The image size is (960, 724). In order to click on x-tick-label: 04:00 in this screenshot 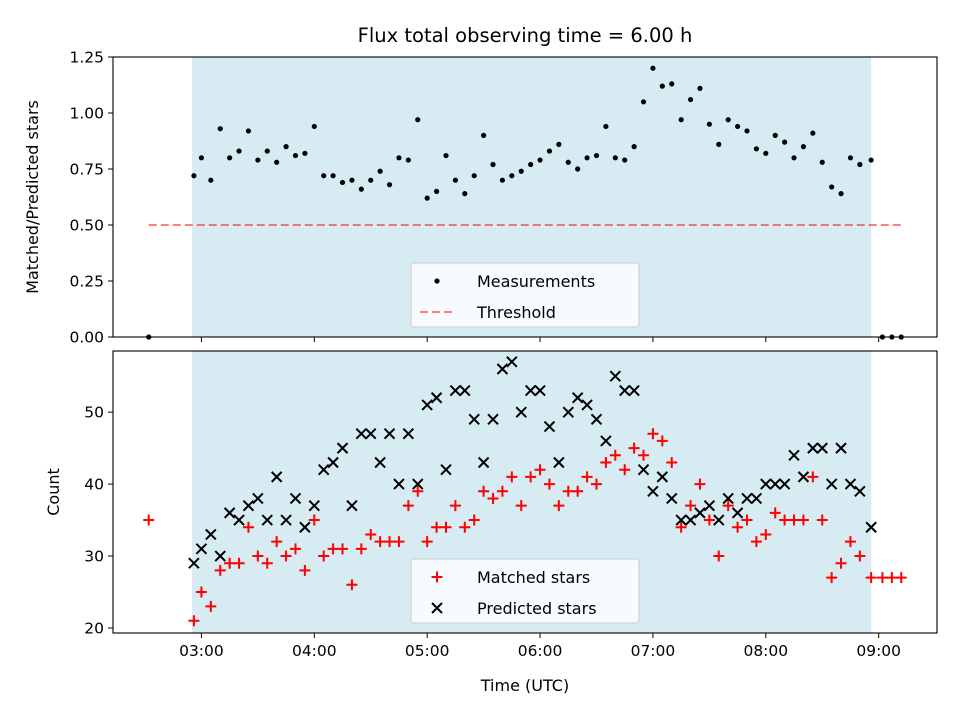, I will do `click(314, 651)`.